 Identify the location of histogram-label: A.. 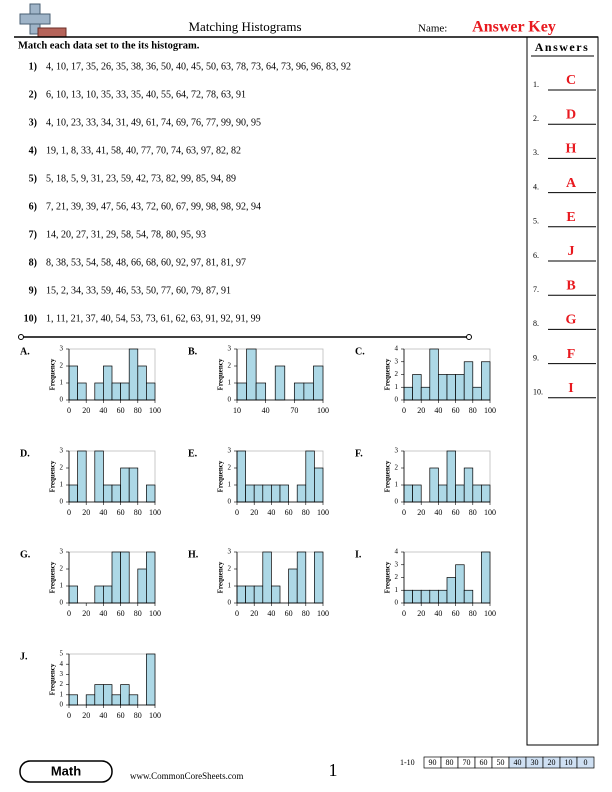
(25, 351).